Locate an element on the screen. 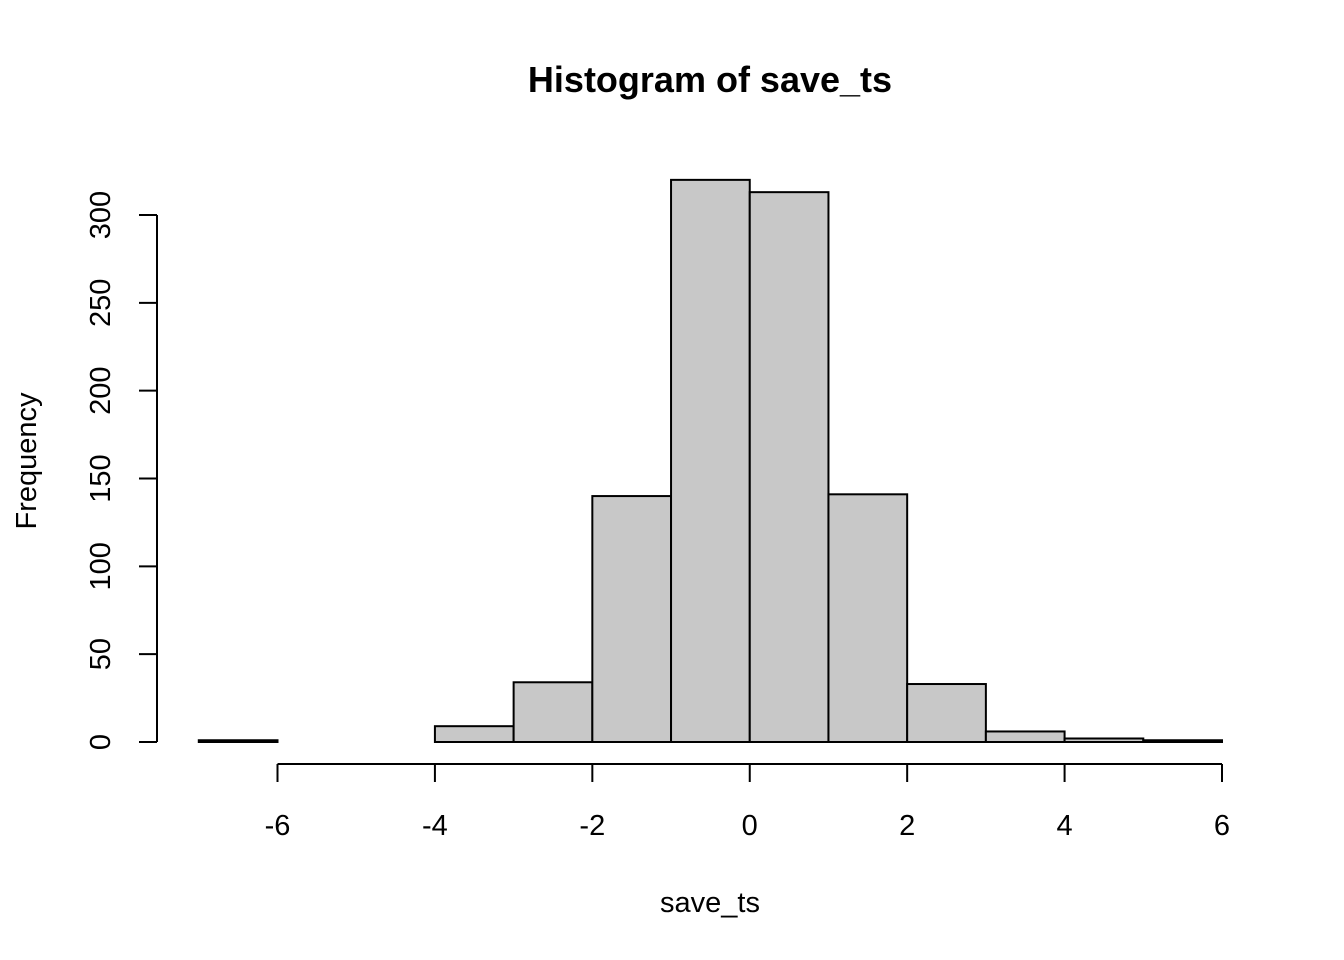 The image size is (1344, 960). chart-title: Histogram of save_ts is located at coordinates (710, 79).